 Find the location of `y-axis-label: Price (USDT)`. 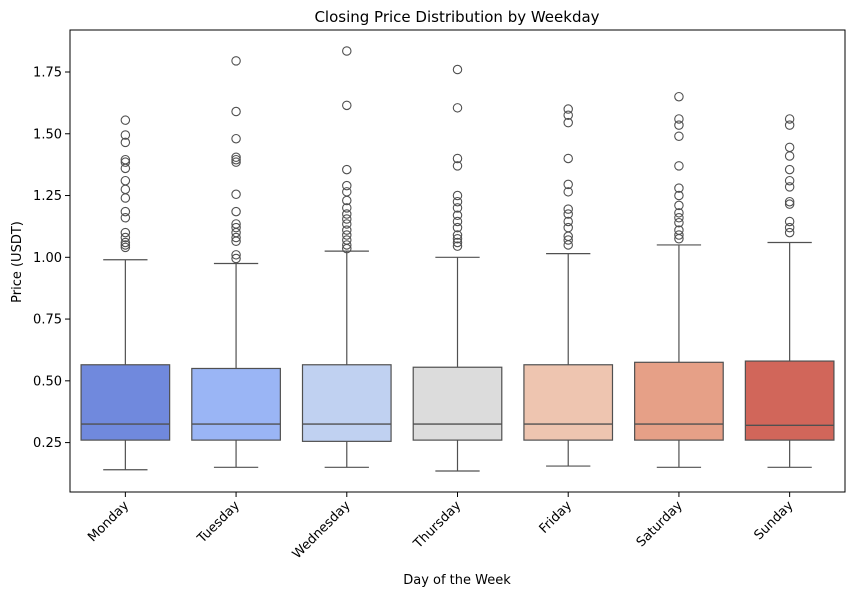

y-axis-label: Price (USDT) is located at coordinates (17, 262).